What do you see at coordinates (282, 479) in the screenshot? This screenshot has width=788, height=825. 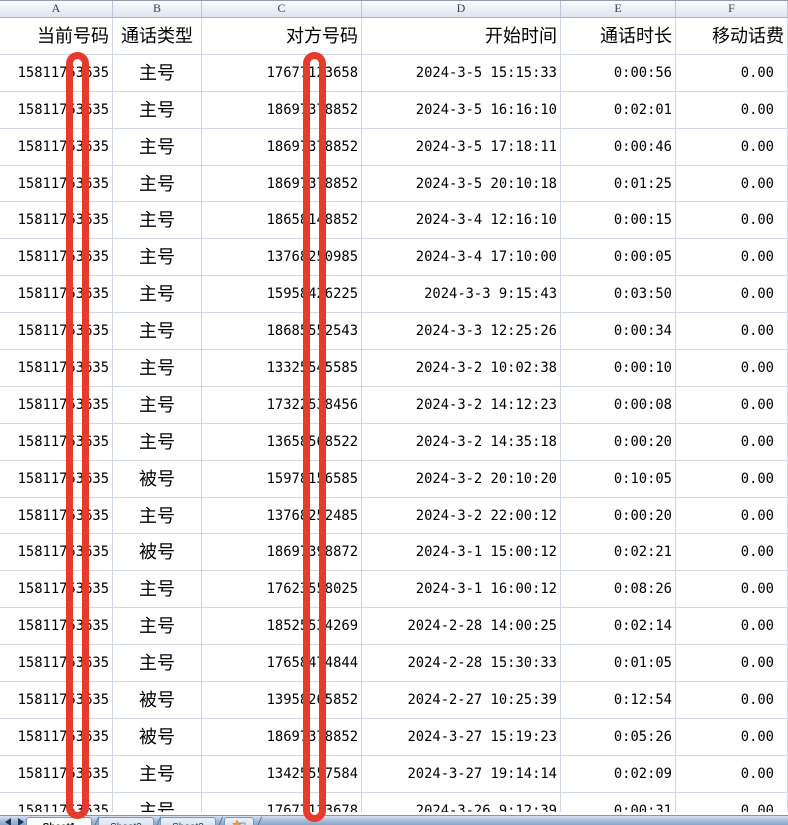 I see `cell-peer-number: 15978156585` at bounding box center [282, 479].